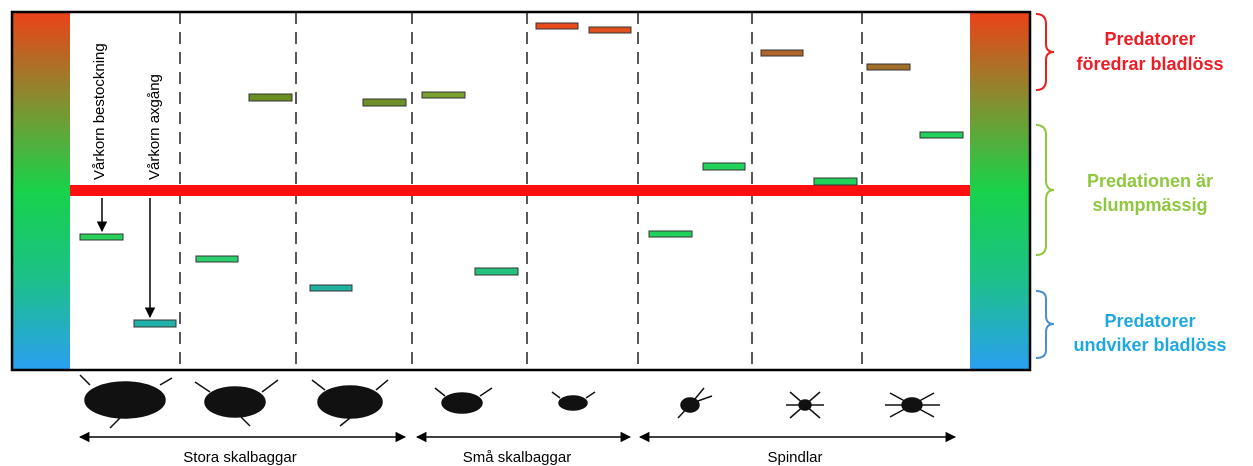  Describe the element at coordinates (154, 127) in the screenshot. I see `annotation: Vårkorn axgång` at that location.